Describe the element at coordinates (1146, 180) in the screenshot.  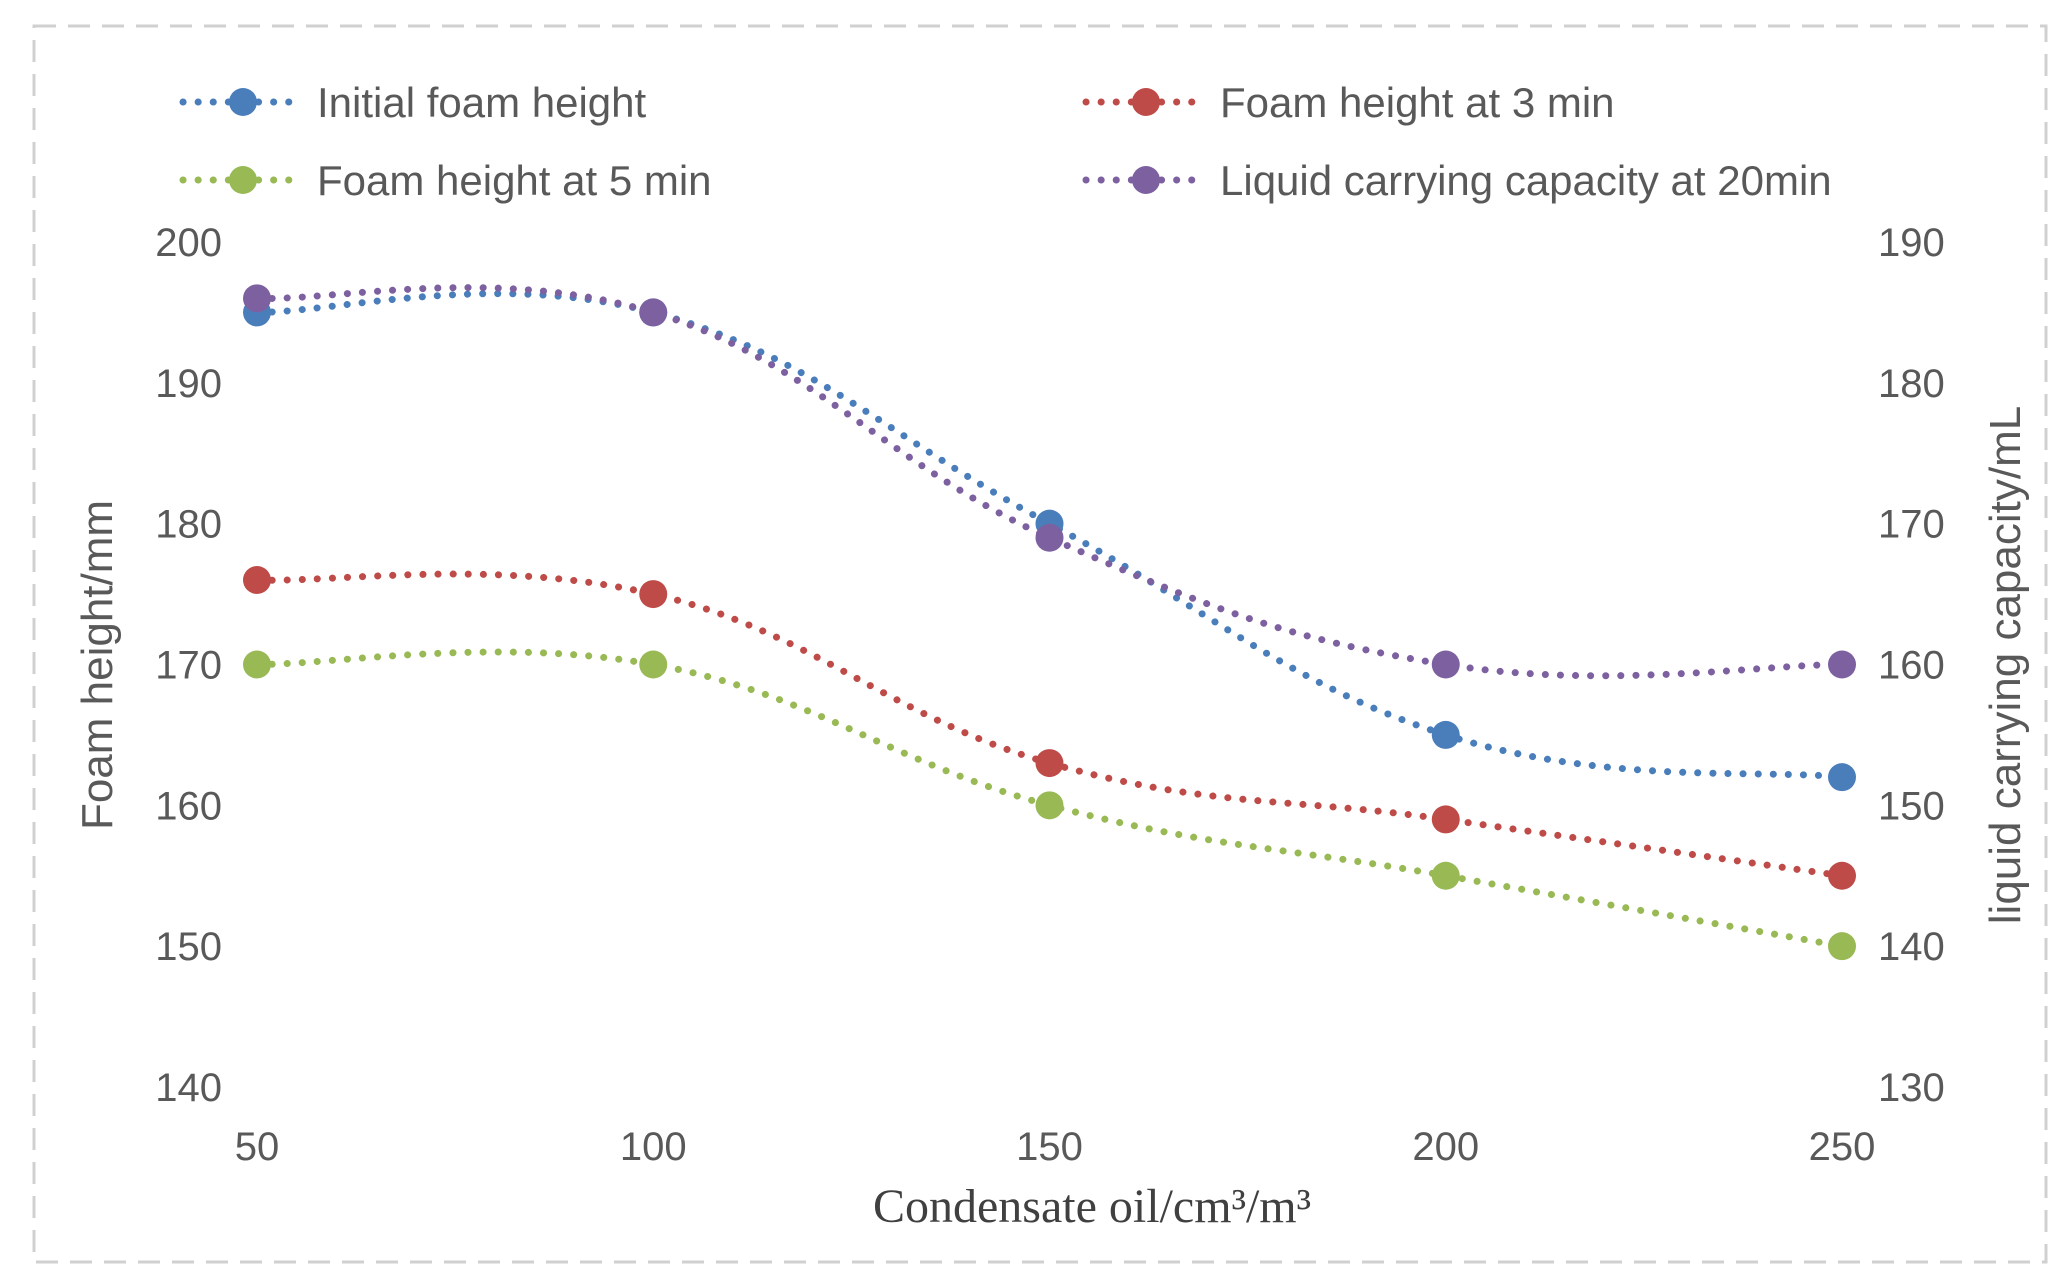
I see `legend-swatch-marker-liquid-carrying-capacity-at-20min` at that location.